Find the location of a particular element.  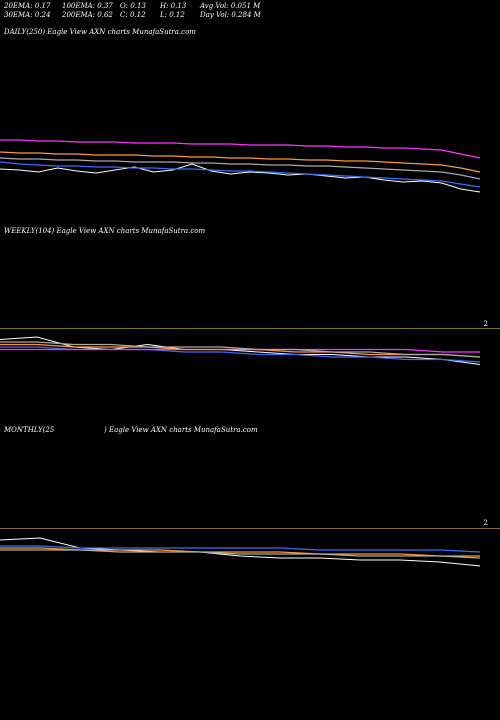

monthly-ema-blue-line is located at coordinates (240, 549).